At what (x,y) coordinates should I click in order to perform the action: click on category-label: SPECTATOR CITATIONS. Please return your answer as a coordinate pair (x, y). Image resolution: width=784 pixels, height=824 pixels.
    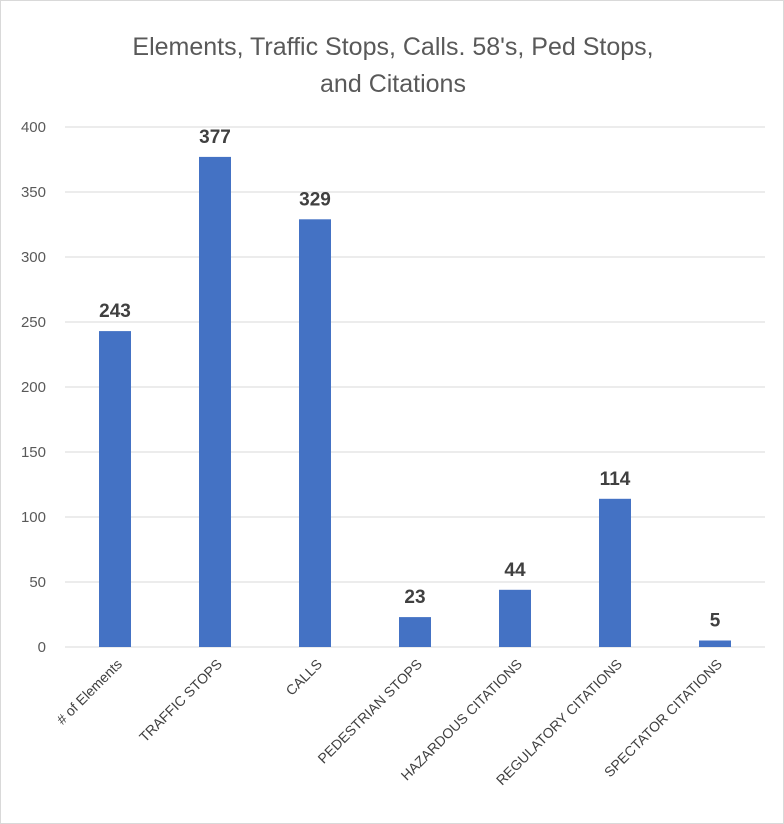
    Looking at the image, I should click on (663, 718).